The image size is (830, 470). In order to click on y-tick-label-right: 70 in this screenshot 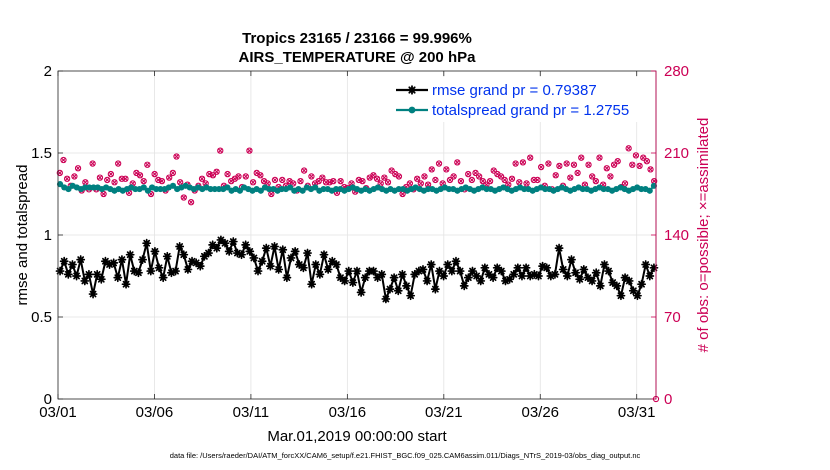, I will do `click(672, 317)`.